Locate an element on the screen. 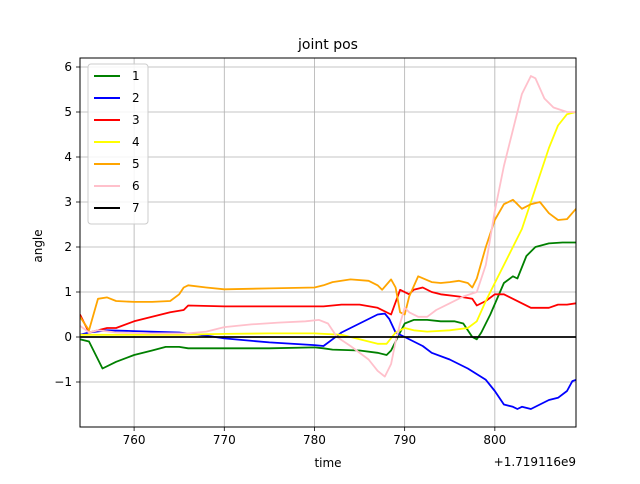  legend-box is located at coordinates (118, 144).